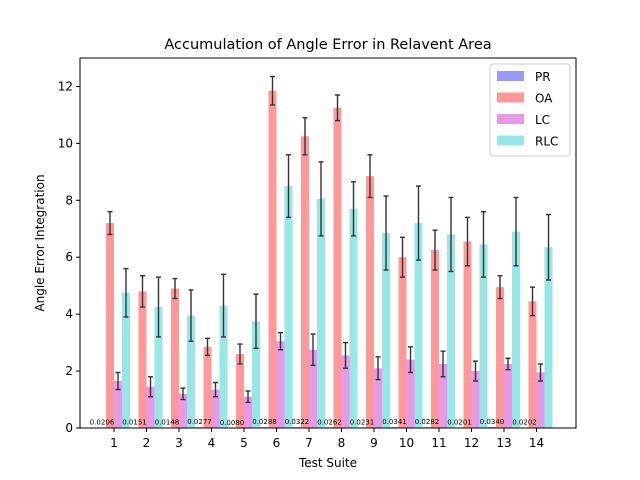 This screenshot has height=480, width=640. What do you see at coordinates (542, 120) in the screenshot?
I see `legend-label-lc: LC` at bounding box center [542, 120].